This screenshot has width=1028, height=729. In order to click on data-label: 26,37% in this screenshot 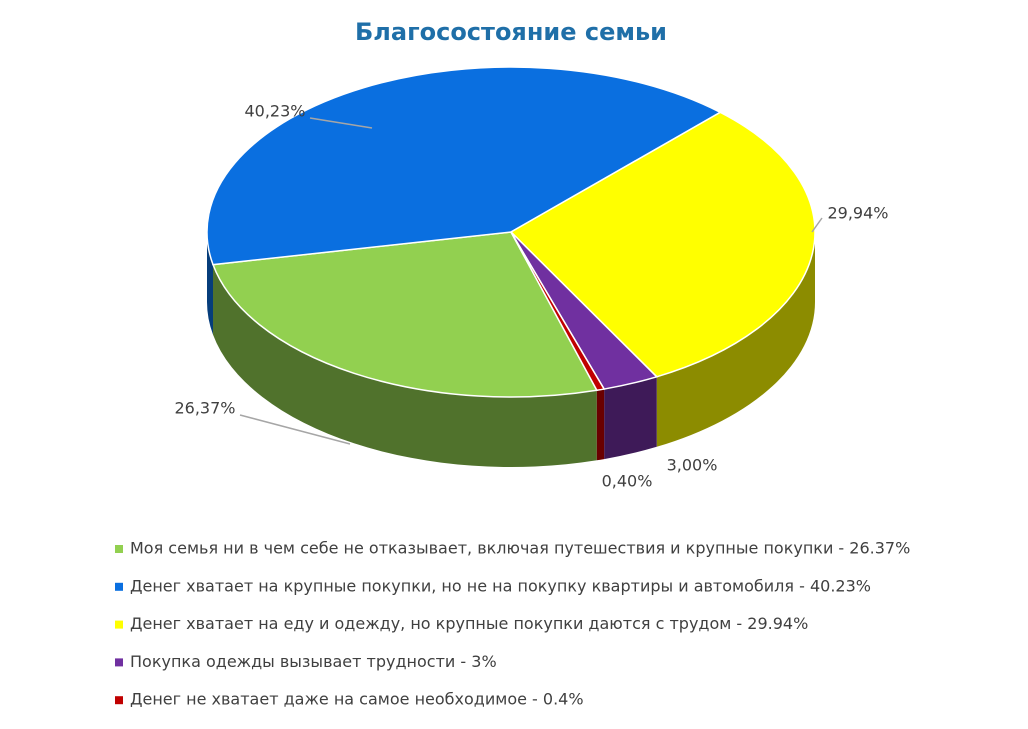, I will do `click(204, 408)`.